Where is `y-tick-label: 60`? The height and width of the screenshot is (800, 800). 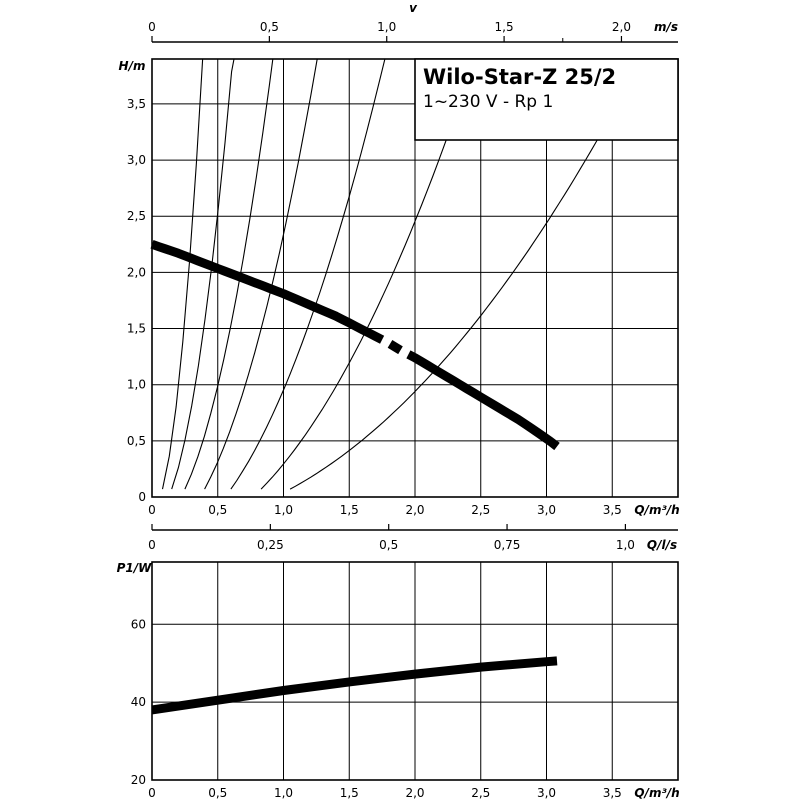
y-tick-label: 60 is located at coordinates (138, 624).